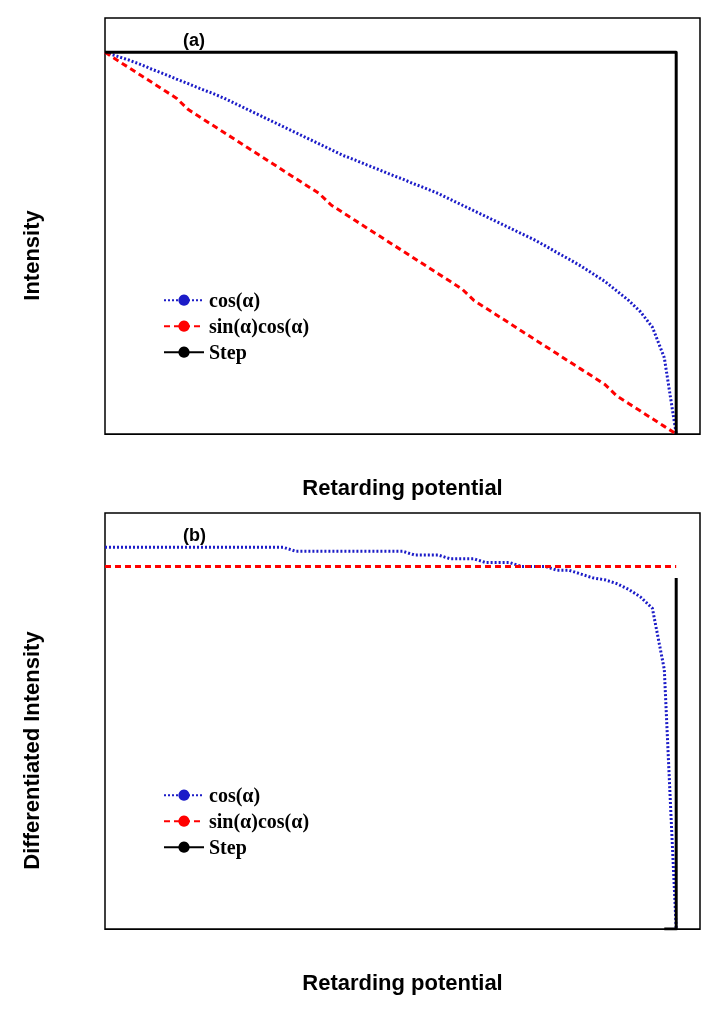 The width and height of the screenshot is (703, 1010). I want to click on y-axis-title: Differentiated Intensity, so click(31, 750).